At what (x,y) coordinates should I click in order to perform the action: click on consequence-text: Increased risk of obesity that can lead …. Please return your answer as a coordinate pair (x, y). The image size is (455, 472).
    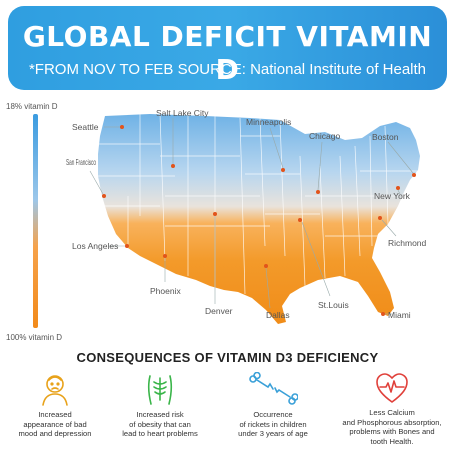
    Looking at the image, I should click on (160, 424).